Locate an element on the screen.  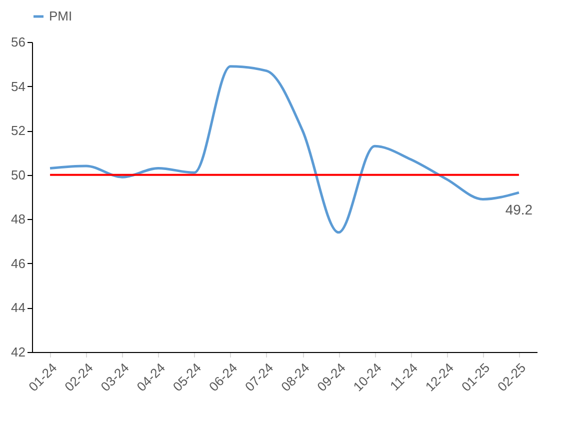
y-tick-label: 44 is located at coordinates (18, 308).